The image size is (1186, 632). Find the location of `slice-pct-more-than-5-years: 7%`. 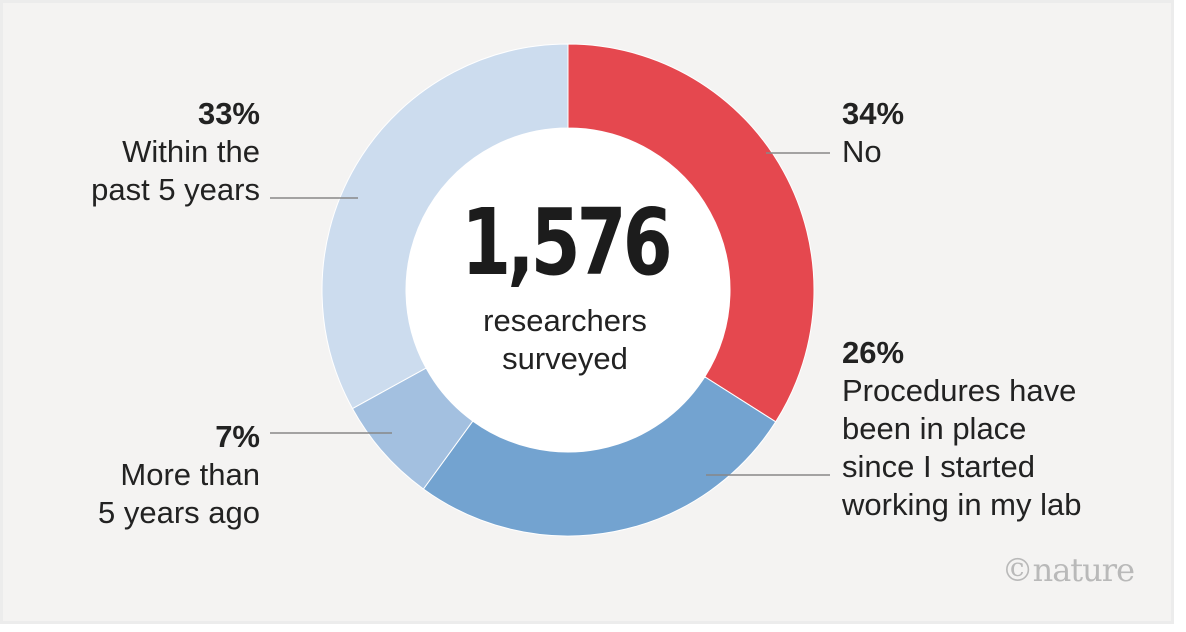

slice-pct-more-than-5-years: 7% is located at coordinates (237, 436).